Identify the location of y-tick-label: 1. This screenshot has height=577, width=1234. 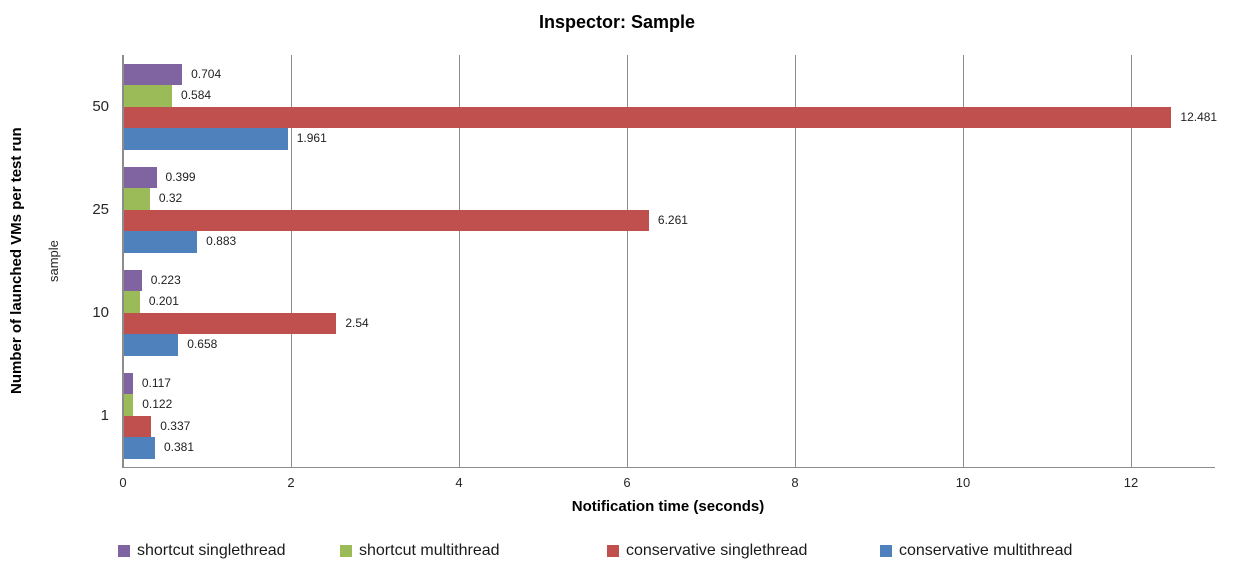
(104, 415).